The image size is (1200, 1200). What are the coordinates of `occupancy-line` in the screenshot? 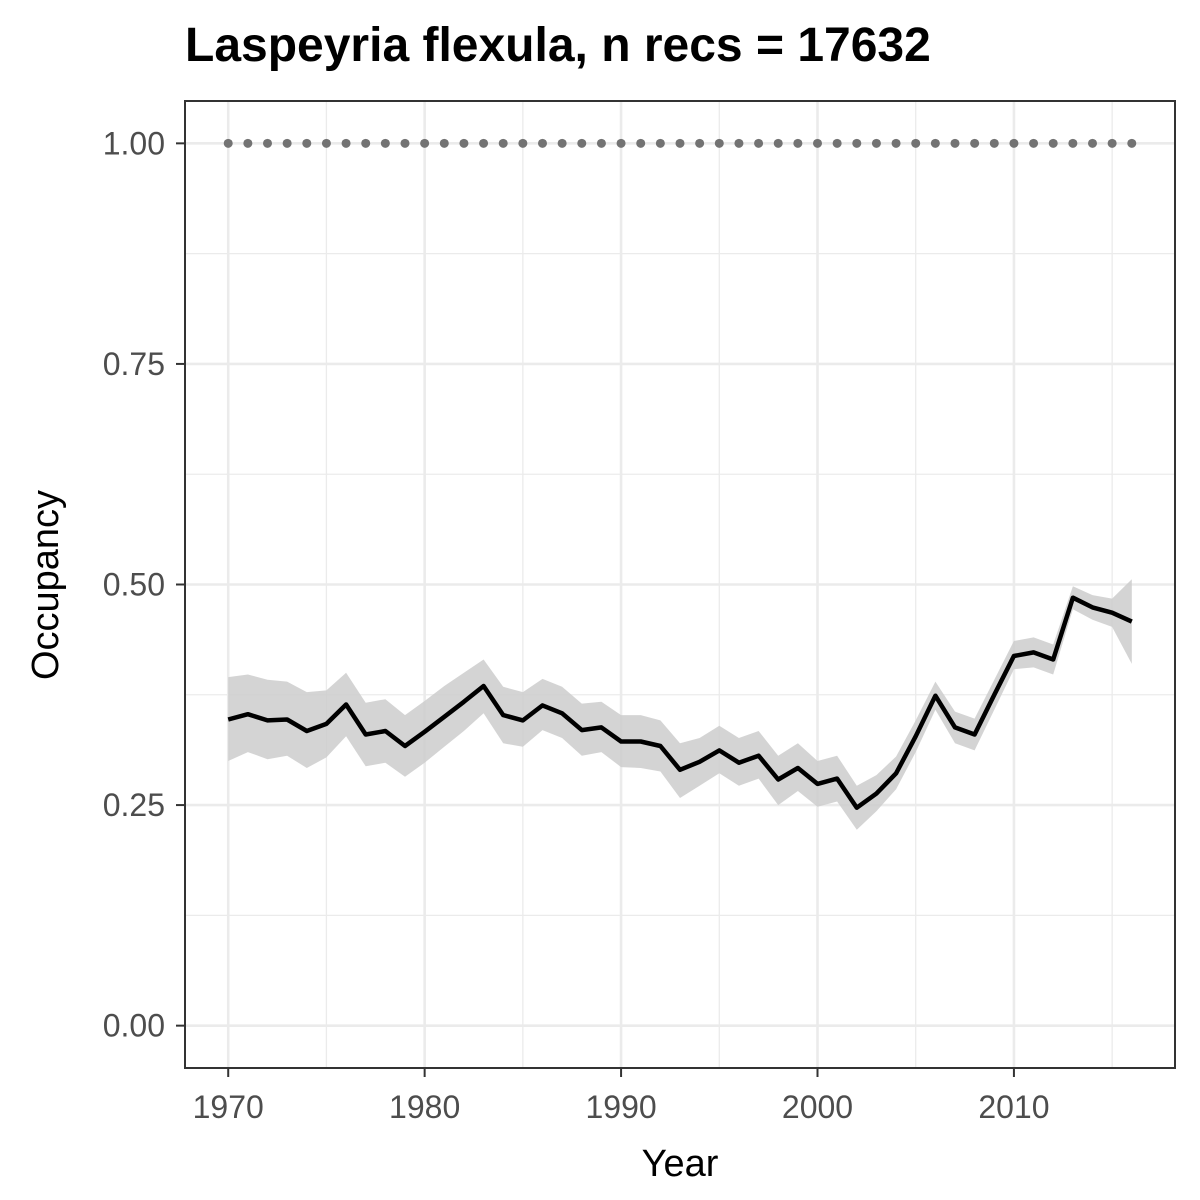 It's located at (680, 702).